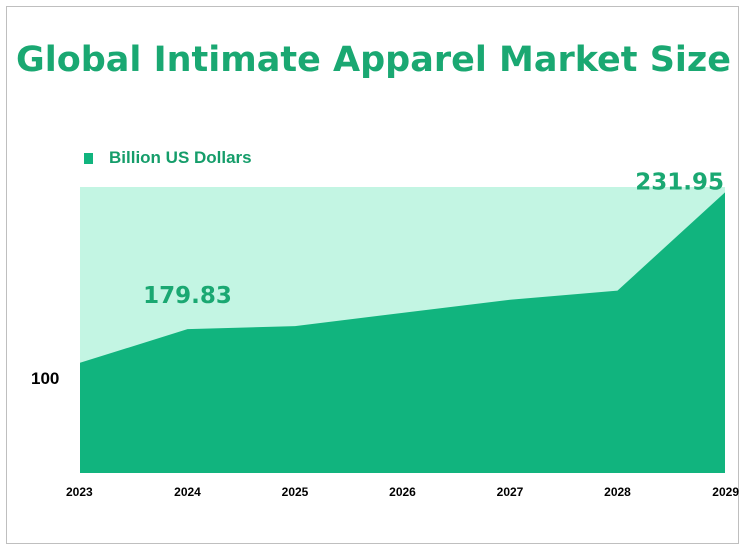 The height and width of the screenshot is (552, 747). I want to click on x-tick-label: 2025, so click(295, 492).